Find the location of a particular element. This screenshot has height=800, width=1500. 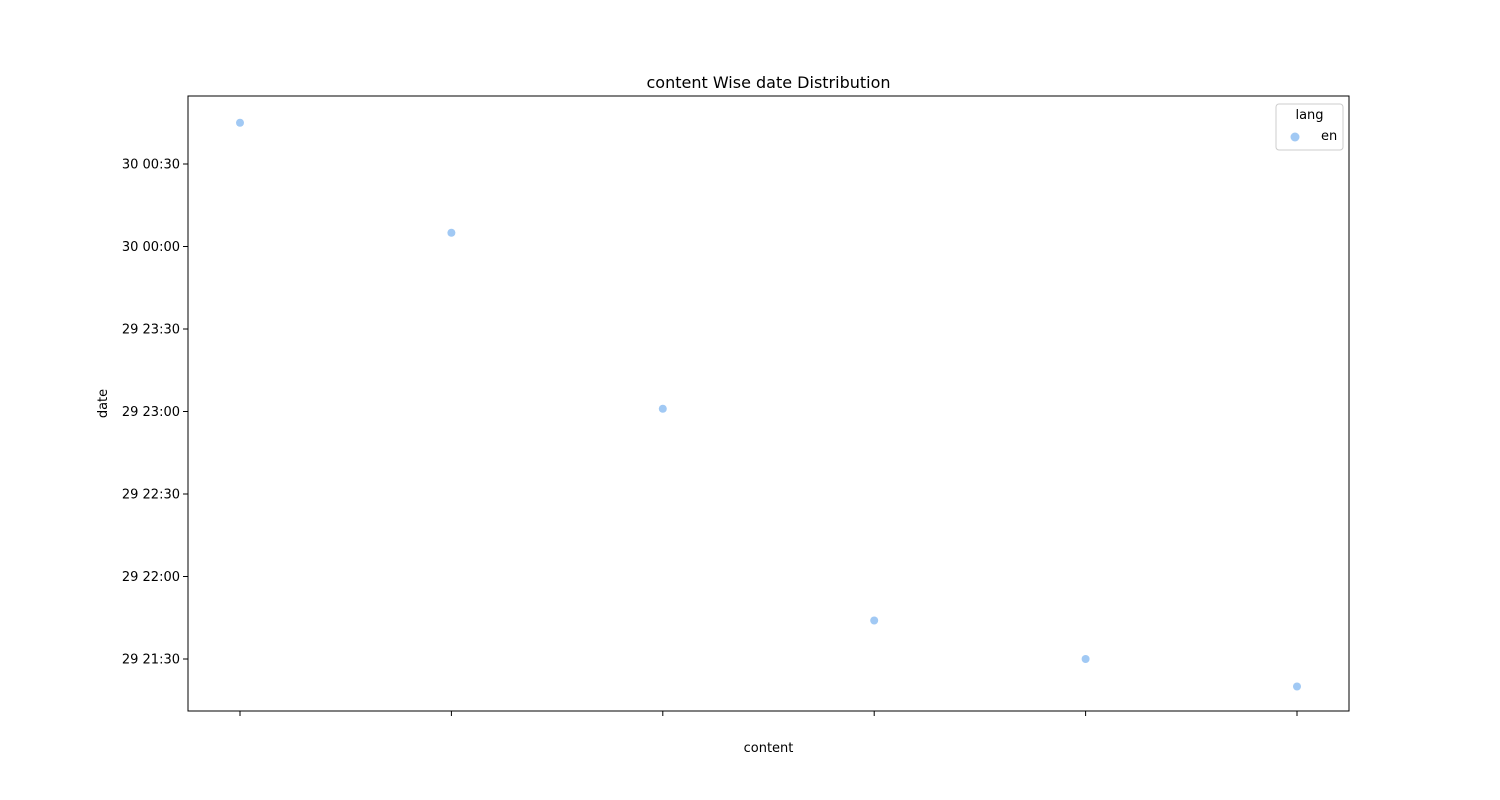

y-tick-label: 29 21:30 is located at coordinates (151, 660).